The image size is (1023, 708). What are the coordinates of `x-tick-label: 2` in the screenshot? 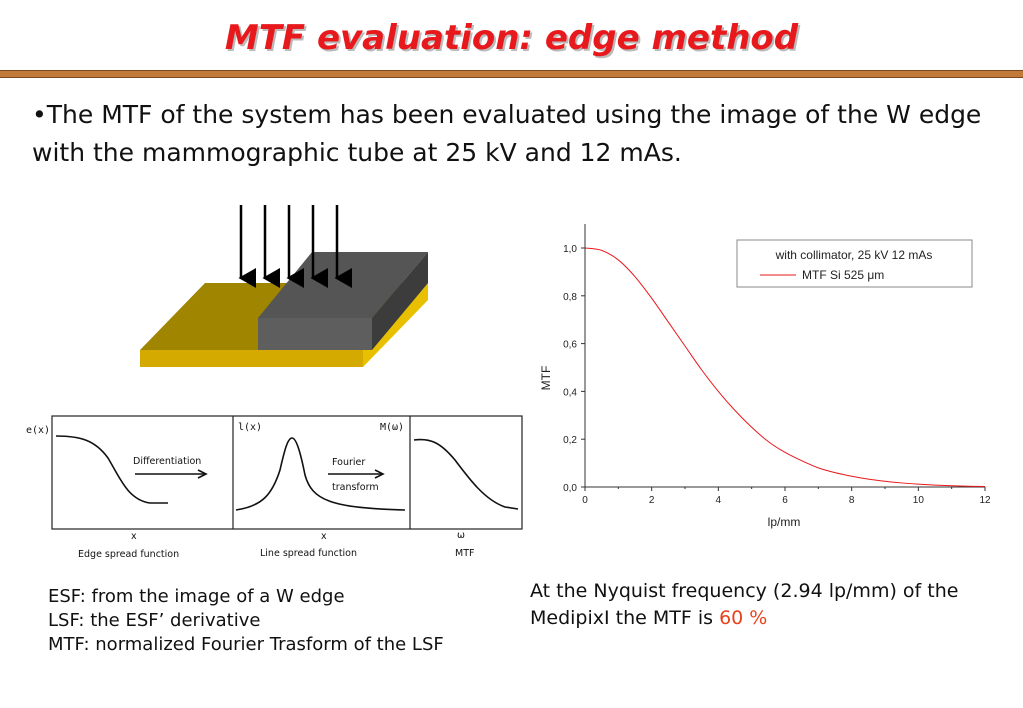 It's located at (652, 500).